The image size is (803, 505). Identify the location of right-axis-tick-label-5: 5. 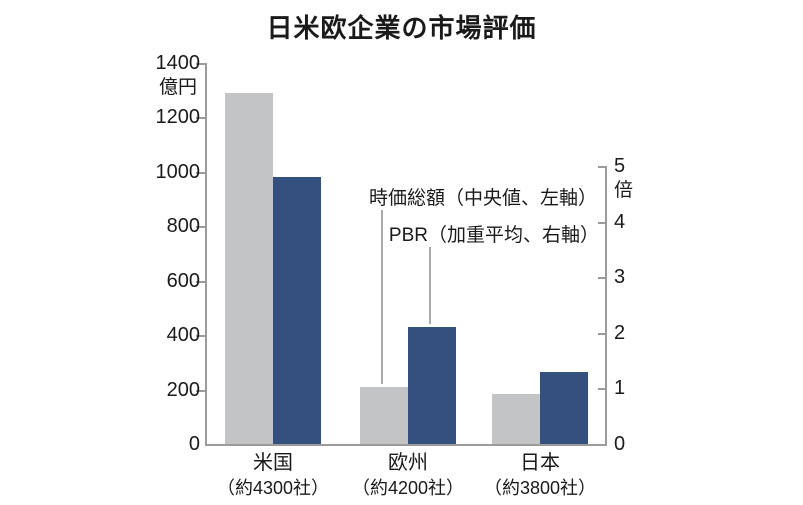
(620, 166).